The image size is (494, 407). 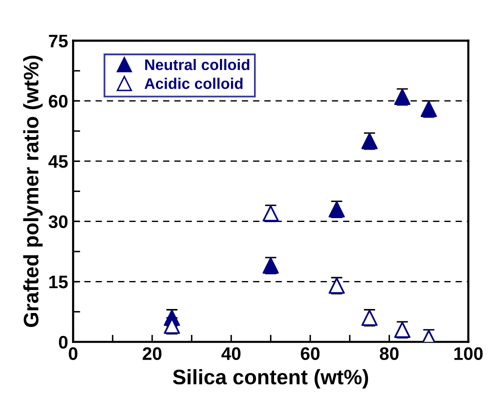 I want to click on x-tick-label: 20, so click(x=152, y=353).